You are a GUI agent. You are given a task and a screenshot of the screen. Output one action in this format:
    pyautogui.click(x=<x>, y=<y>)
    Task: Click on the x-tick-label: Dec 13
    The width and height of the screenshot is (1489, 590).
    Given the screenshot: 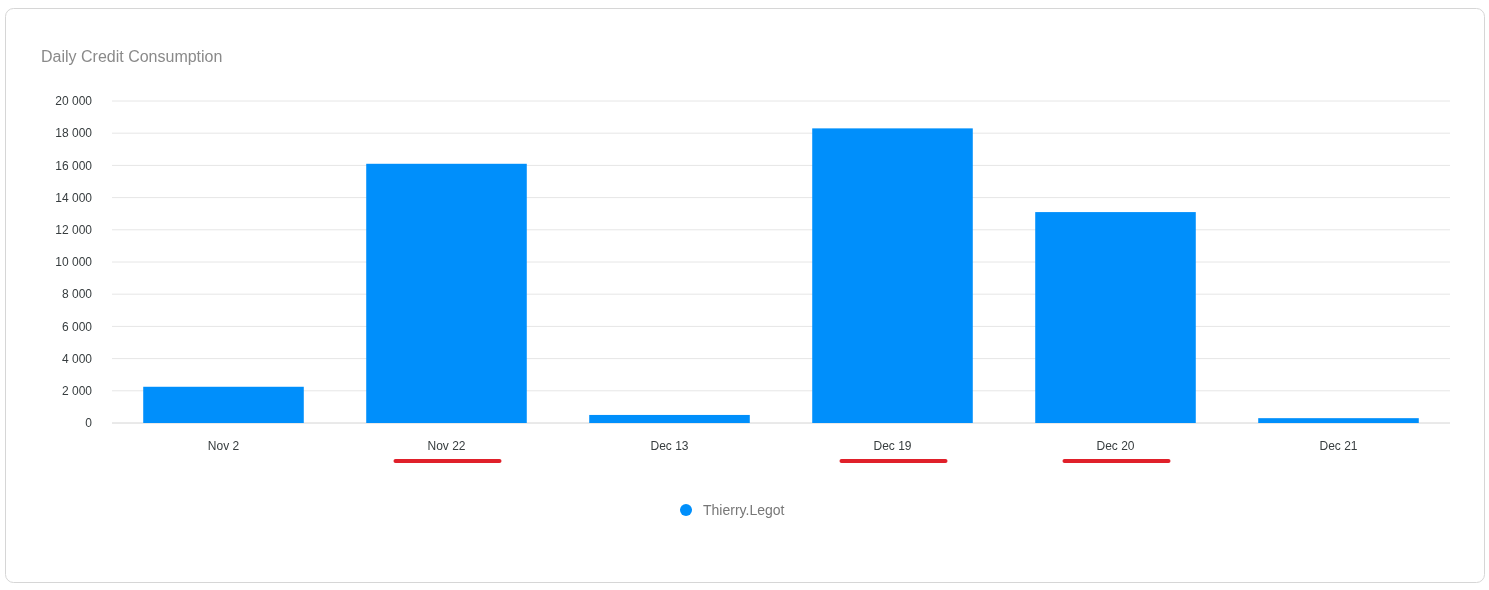 What is the action you would take?
    pyautogui.click(x=669, y=446)
    